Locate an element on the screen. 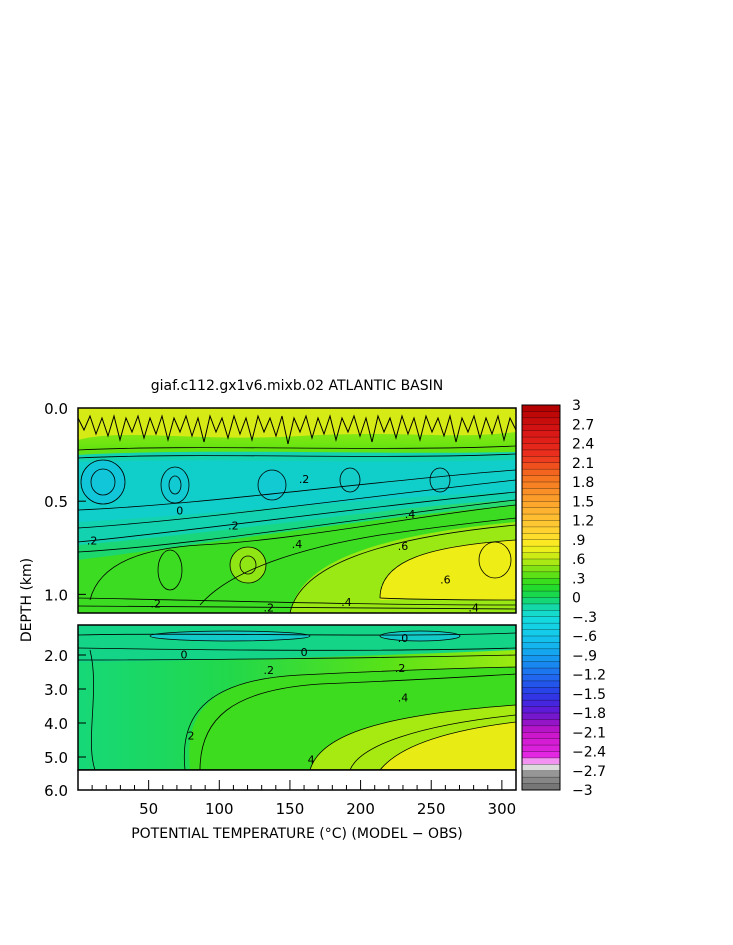  colorbar-label: −2.1 is located at coordinates (589, 733).